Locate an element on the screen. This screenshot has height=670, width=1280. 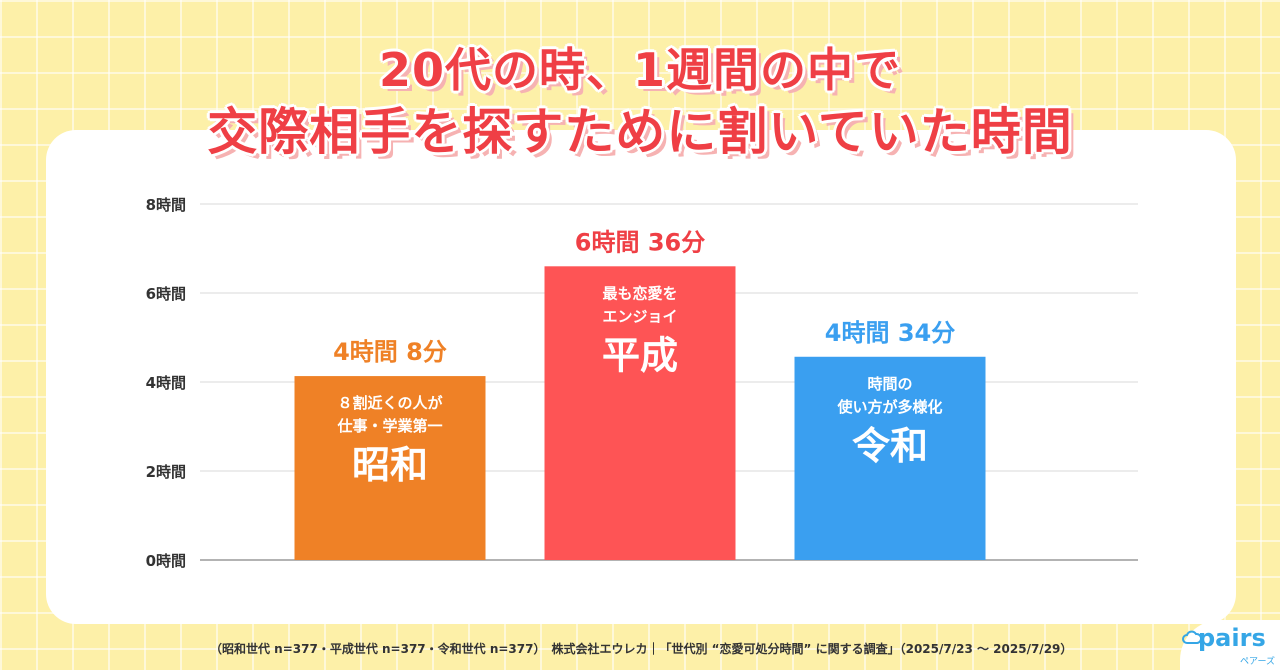
bar-value-label-1: 6時間 36分 is located at coordinates (640, 242).